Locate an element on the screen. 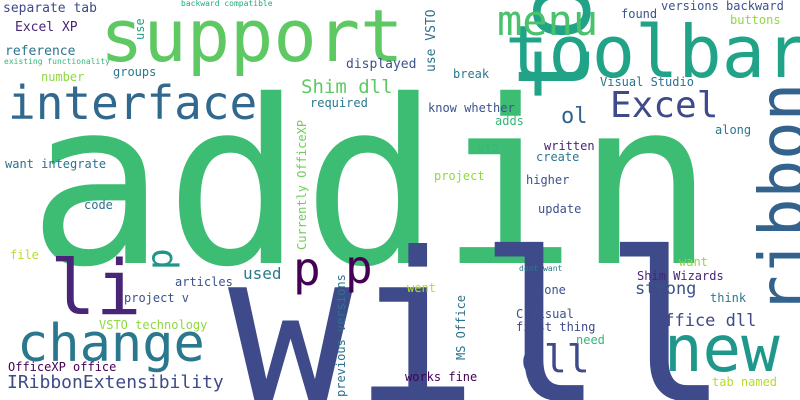 The width and height of the screenshot is (800, 400). word: need is located at coordinates (590, 340).